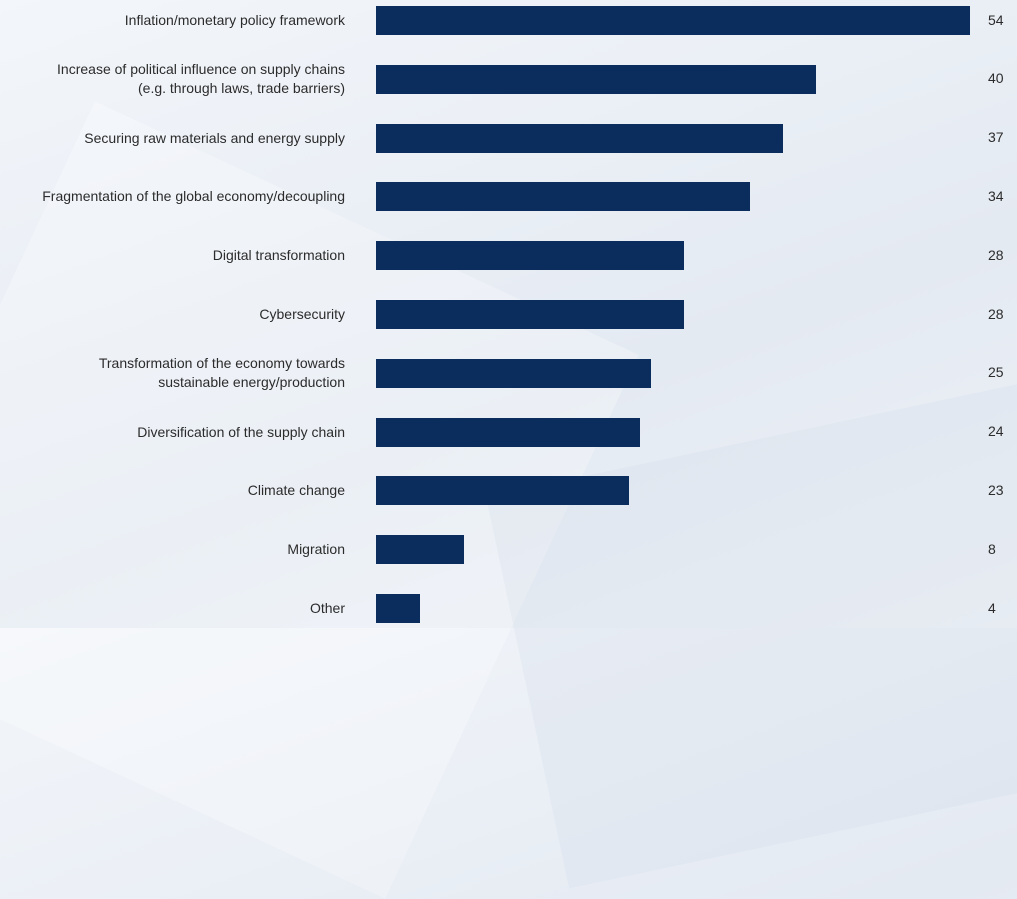 The height and width of the screenshot is (899, 1017). What do you see at coordinates (234, 20) in the screenshot?
I see `category-label: Inflation/monetary policy framework` at bounding box center [234, 20].